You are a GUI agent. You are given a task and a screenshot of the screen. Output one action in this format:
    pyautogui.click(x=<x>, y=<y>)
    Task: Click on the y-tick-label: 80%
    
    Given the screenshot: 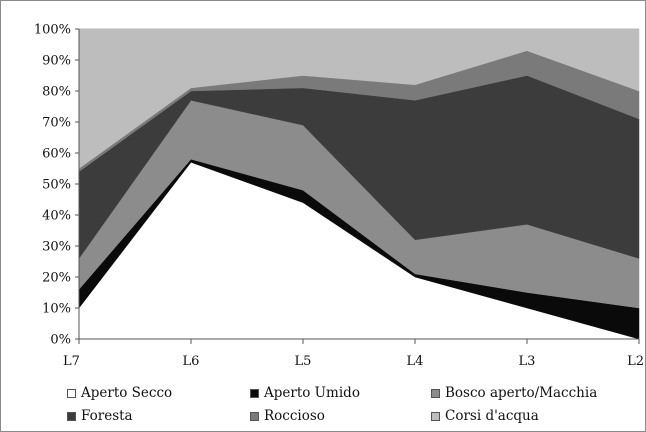 What is the action you would take?
    pyautogui.click(x=56, y=92)
    